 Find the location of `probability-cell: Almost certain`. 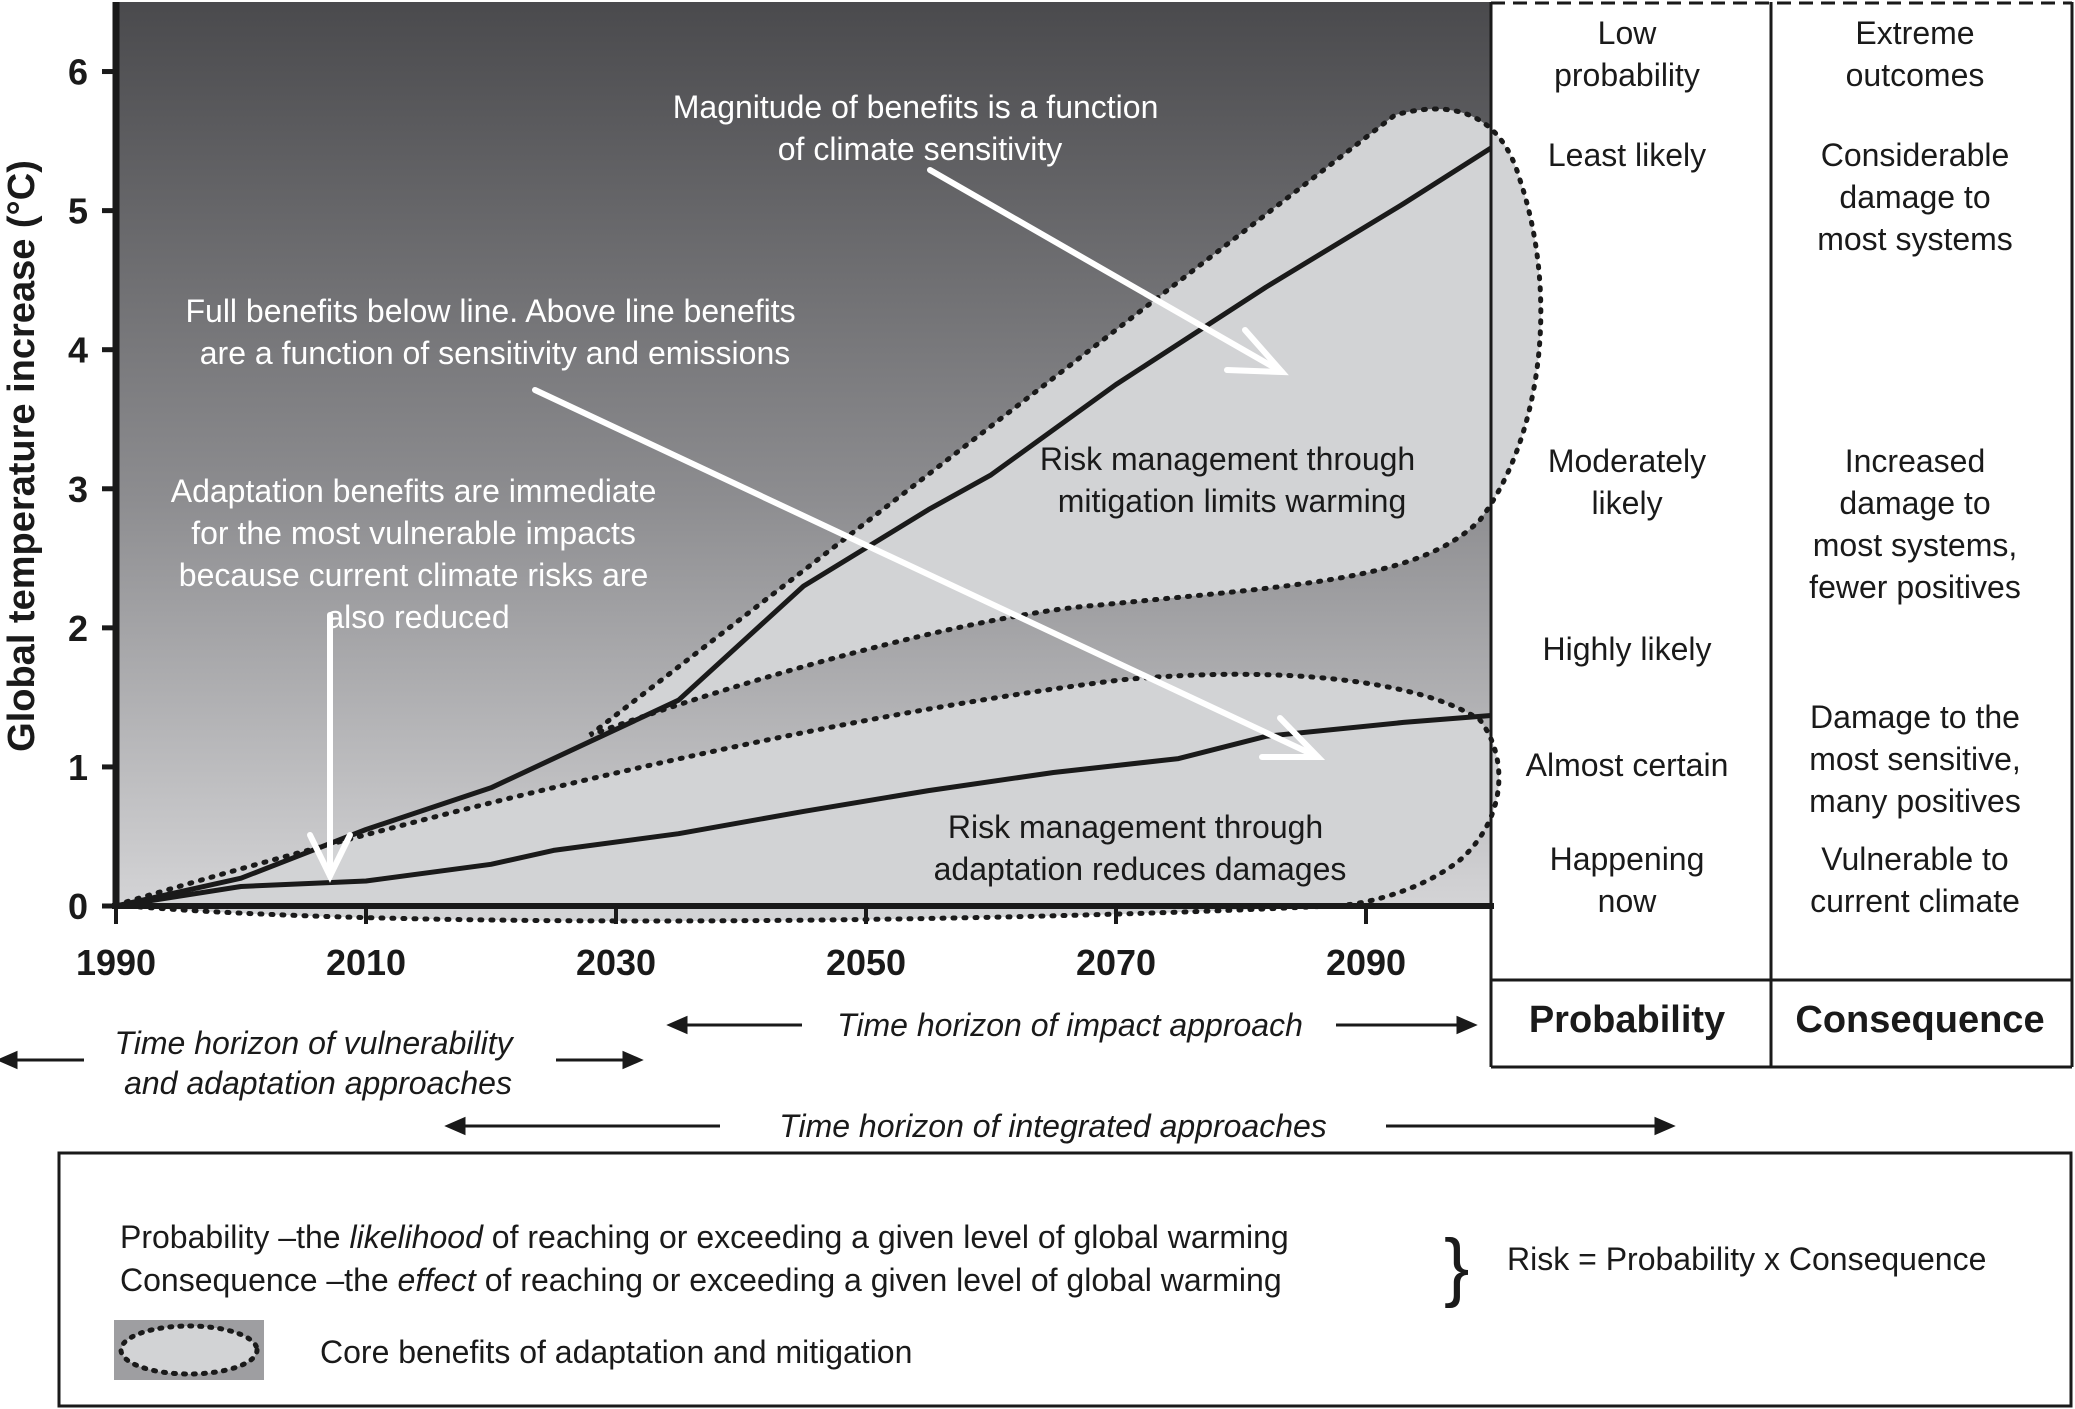

probability-cell: Almost certain is located at coordinates (1627, 765).